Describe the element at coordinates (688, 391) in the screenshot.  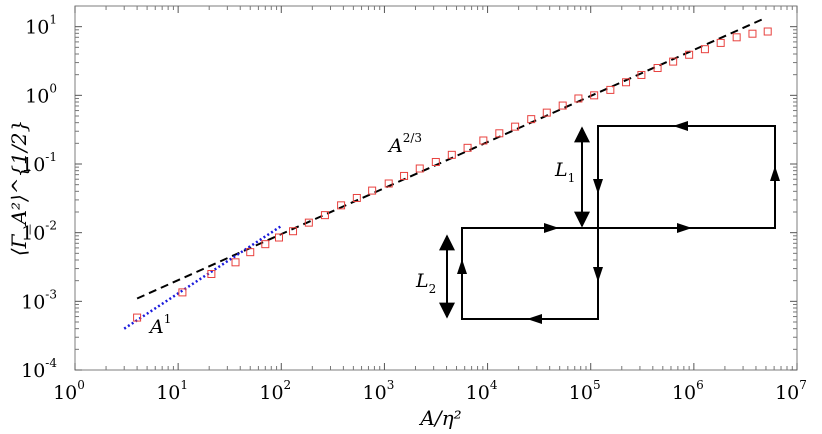
I see `x-tick-label: 10⁶` at that location.